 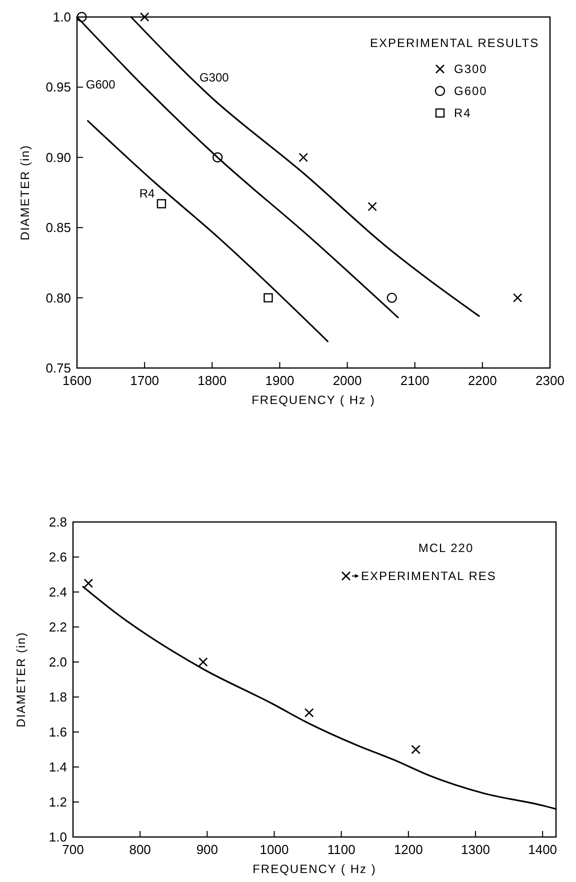 I want to click on y-tick-label: 0.80, so click(x=58, y=298).